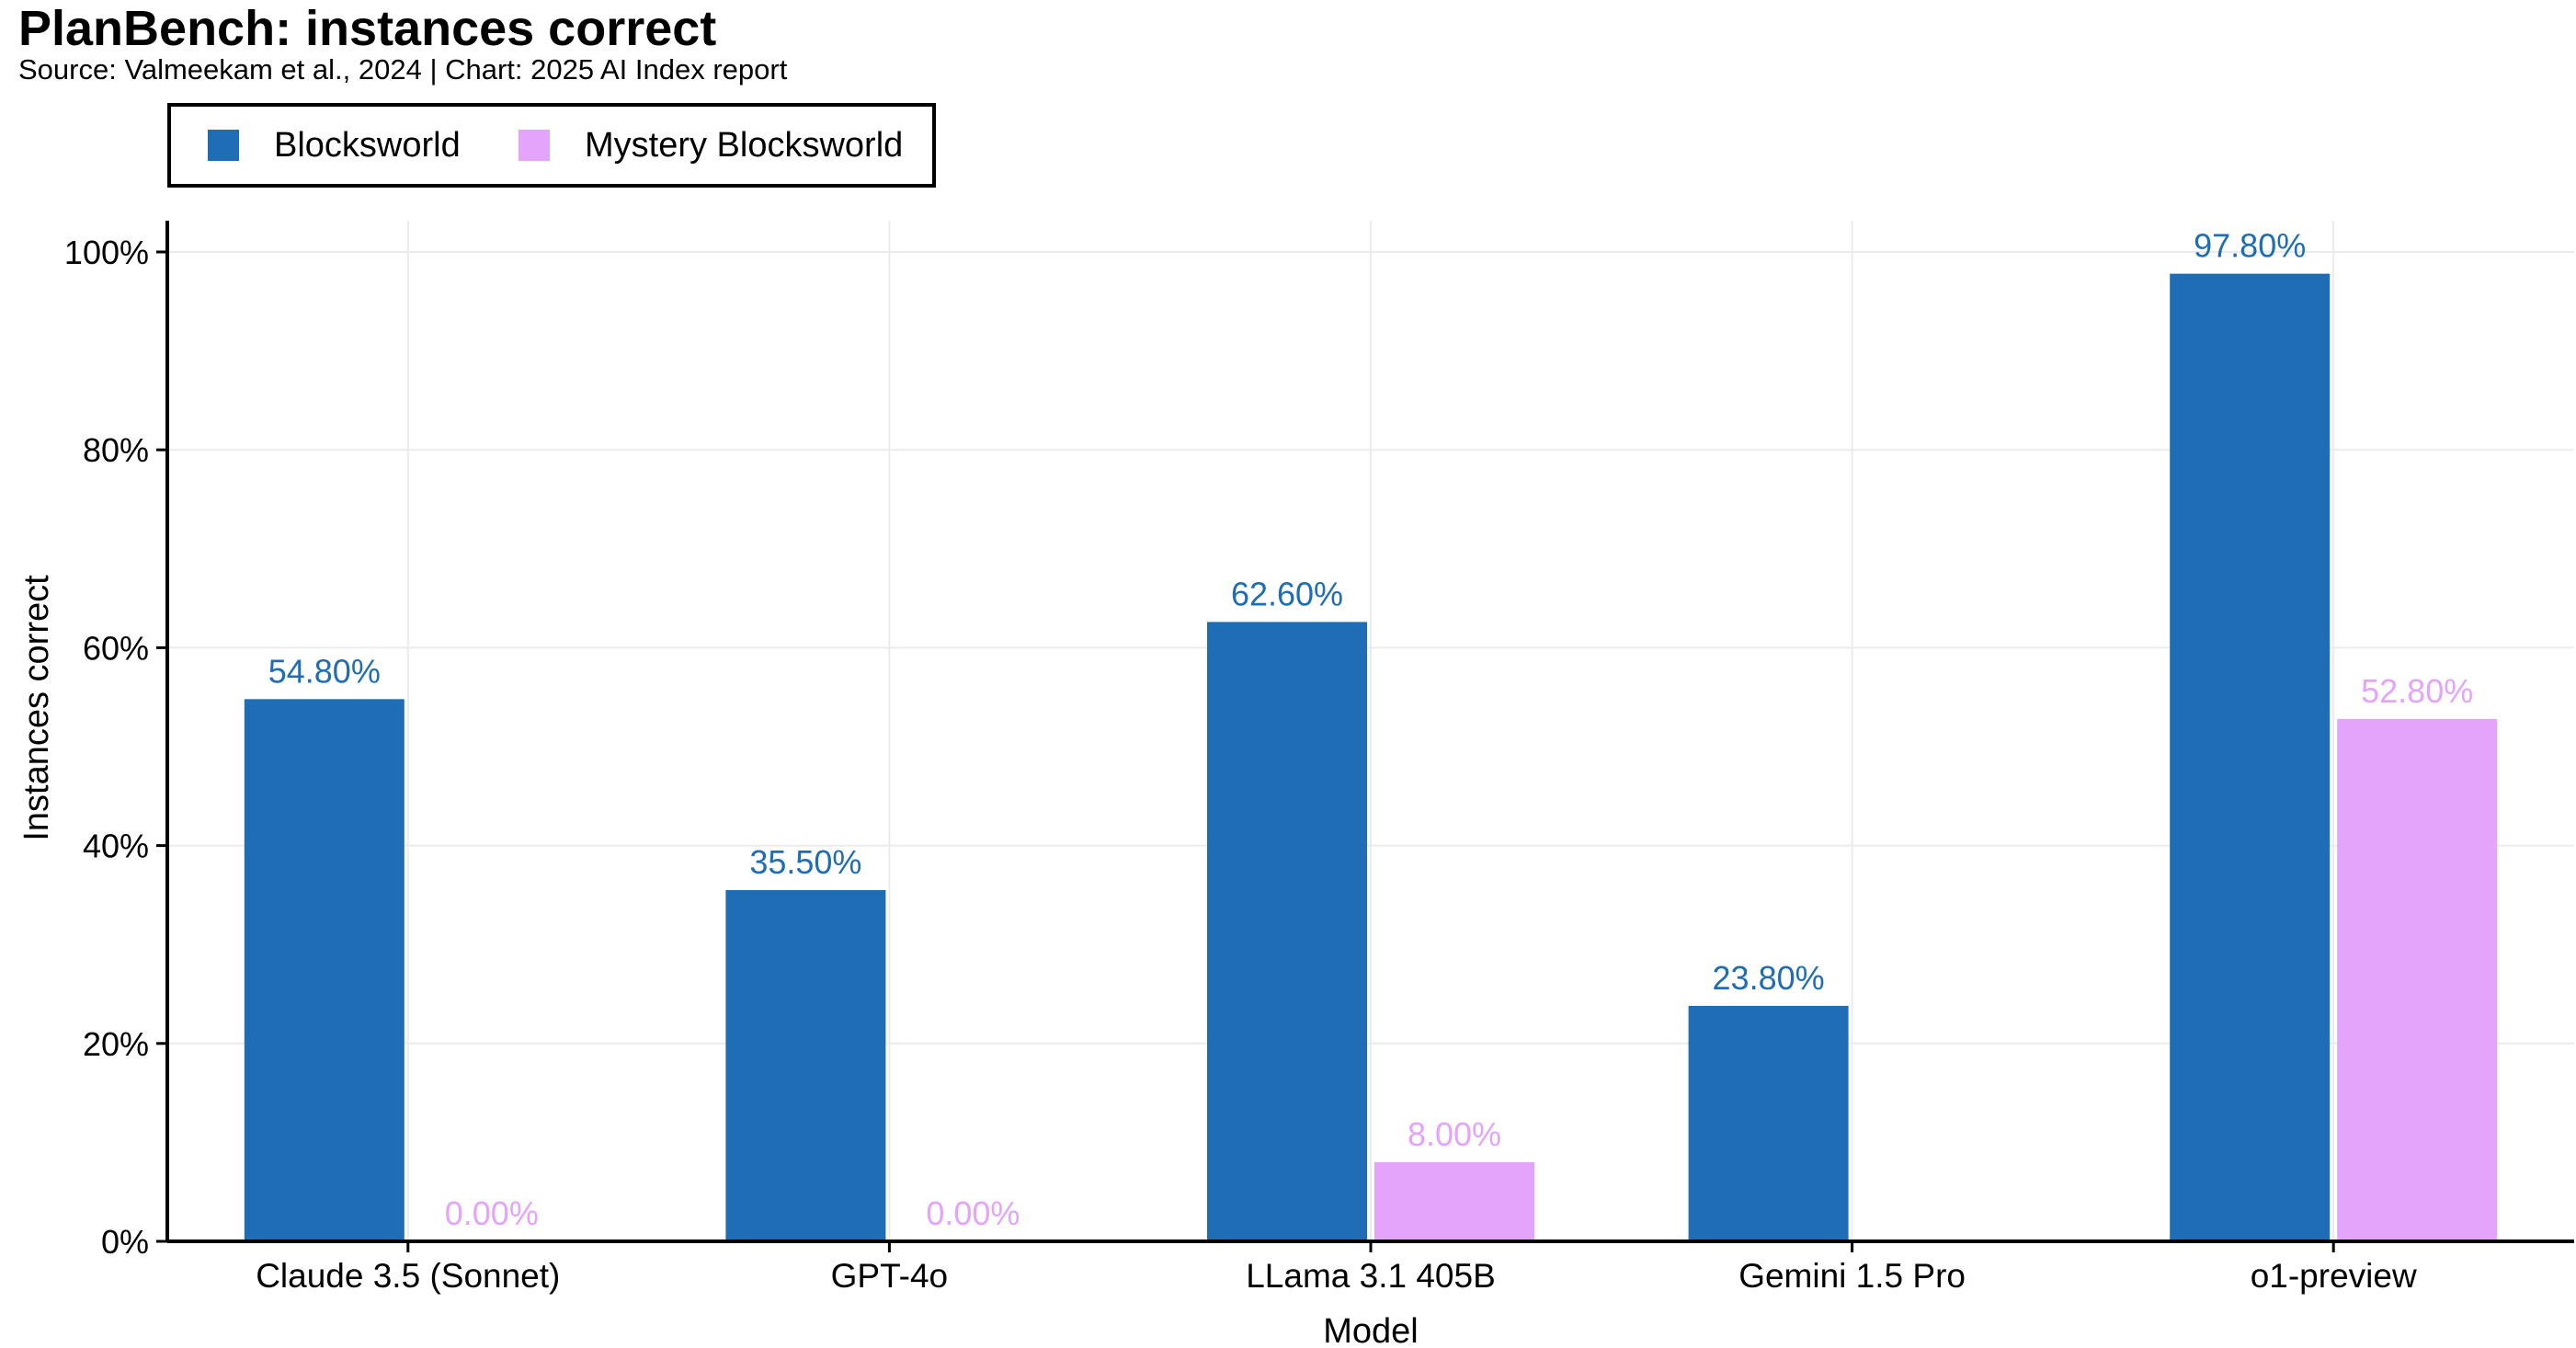 The height and width of the screenshot is (1348, 2576). I want to click on legend-label-mystery-blocksworld: Mystery Blocksworld, so click(744, 145).